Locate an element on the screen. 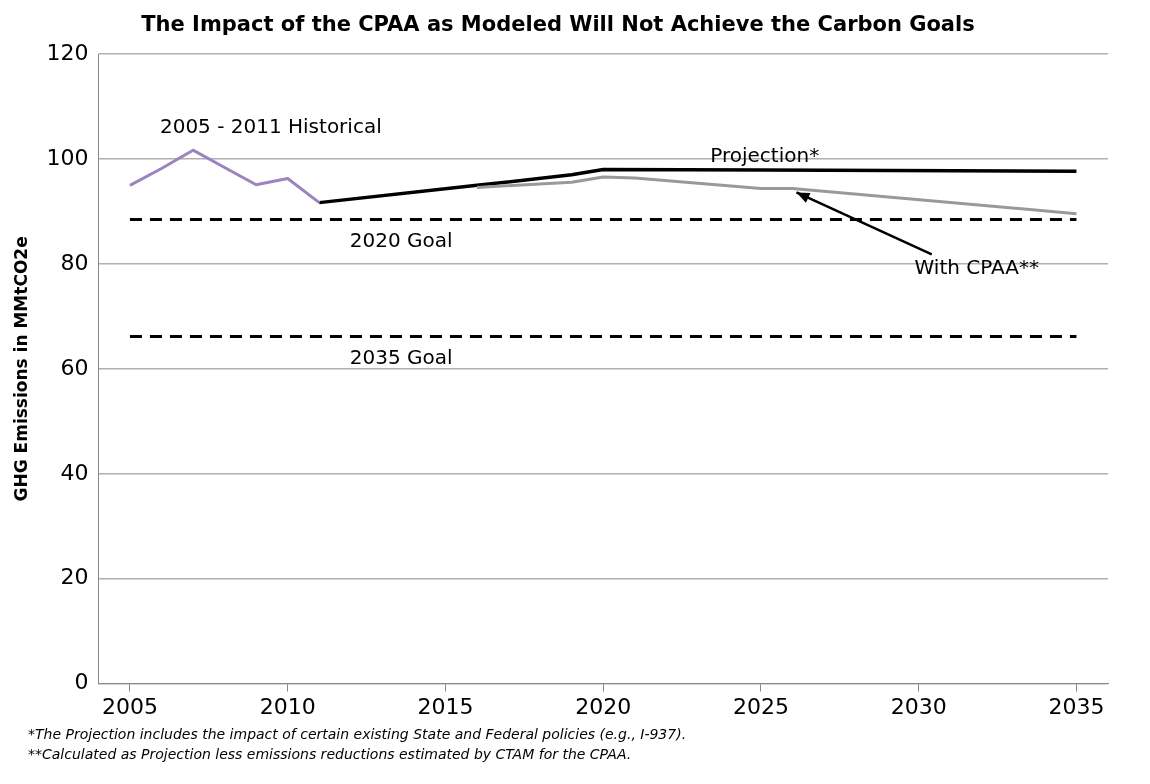 This screenshot has width=1150, height=784. x-tick-label: 2030 is located at coordinates (918, 706).